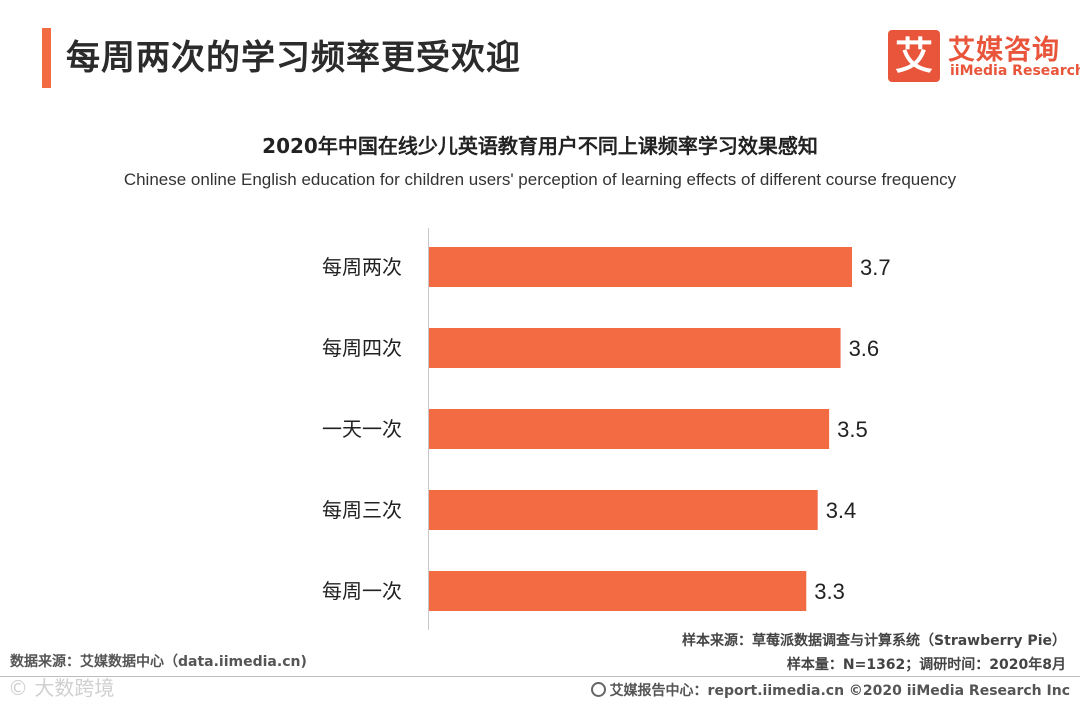  What do you see at coordinates (540, 146) in the screenshot?
I see `chart-title: 2020年中国在线少儿英语教育用户不同上课频率学习效果感知` at bounding box center [540, 146].